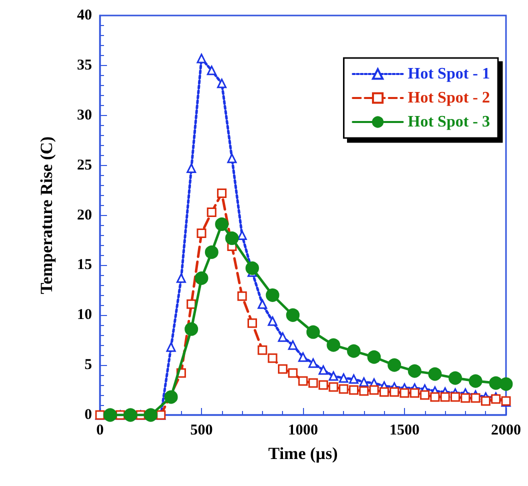 This screenshot has width=528, height=486. I want to click on legend-label: Hot Spot - 1, so click(449, 74).